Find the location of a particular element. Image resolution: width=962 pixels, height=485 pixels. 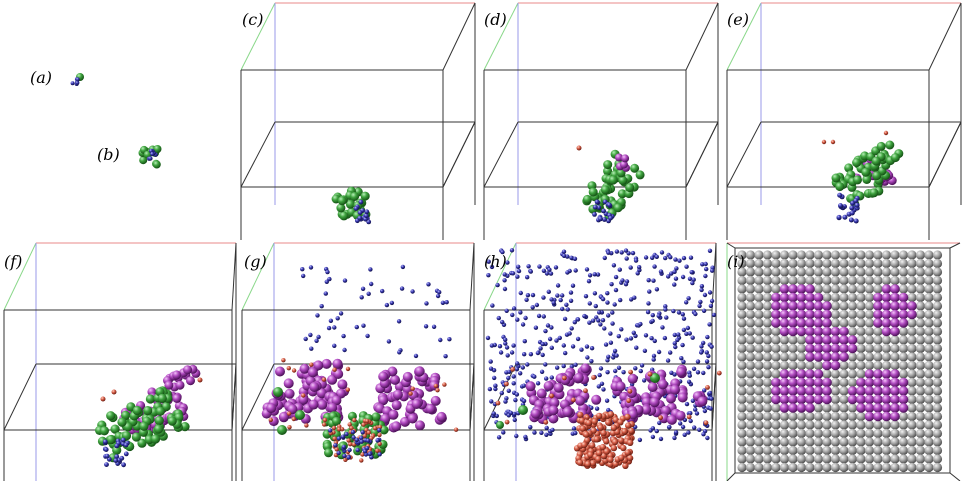

cluster-d is located at coordinates (610, 184).